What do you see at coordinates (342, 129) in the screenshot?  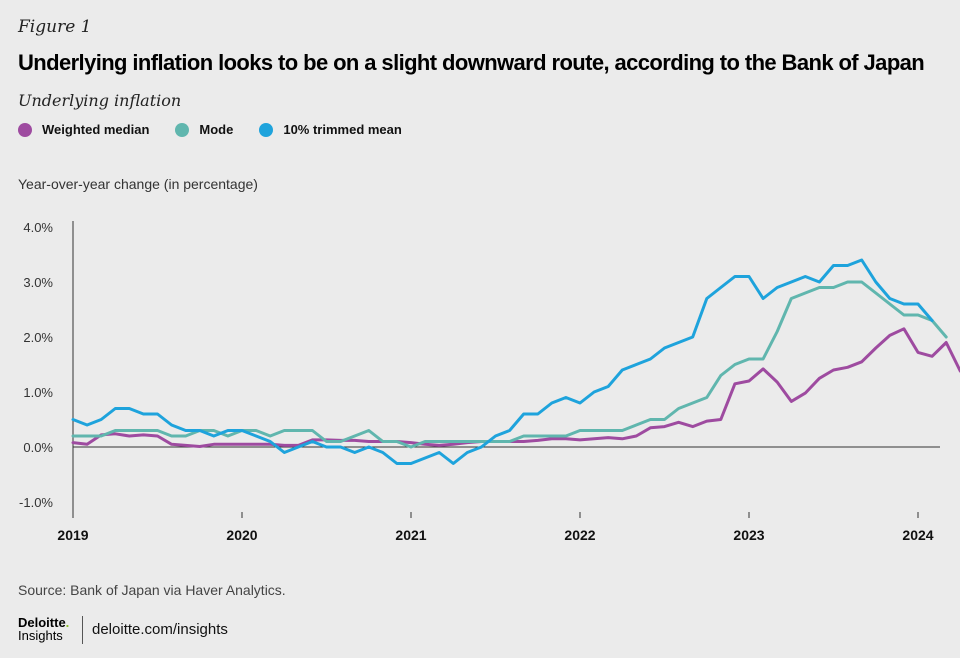 I see `legend-label-trimmed-mean: 10% trimmed mean` at bounding box center [342, 129].